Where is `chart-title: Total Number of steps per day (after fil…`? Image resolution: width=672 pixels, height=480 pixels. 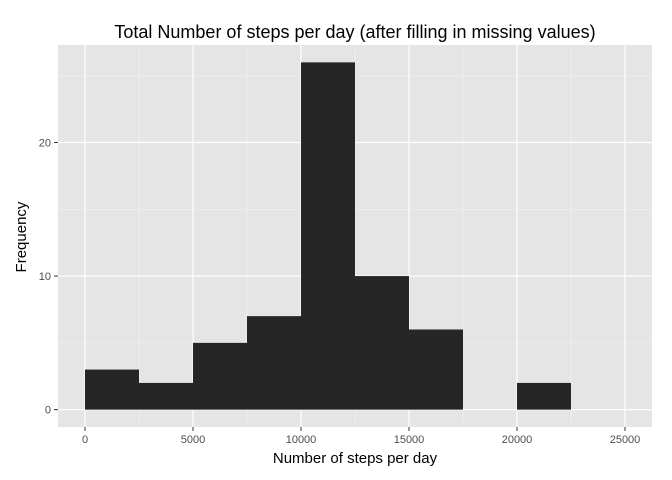 chart-title: Total Number of steps per day (after fil… is located at coordinates (354, 32).